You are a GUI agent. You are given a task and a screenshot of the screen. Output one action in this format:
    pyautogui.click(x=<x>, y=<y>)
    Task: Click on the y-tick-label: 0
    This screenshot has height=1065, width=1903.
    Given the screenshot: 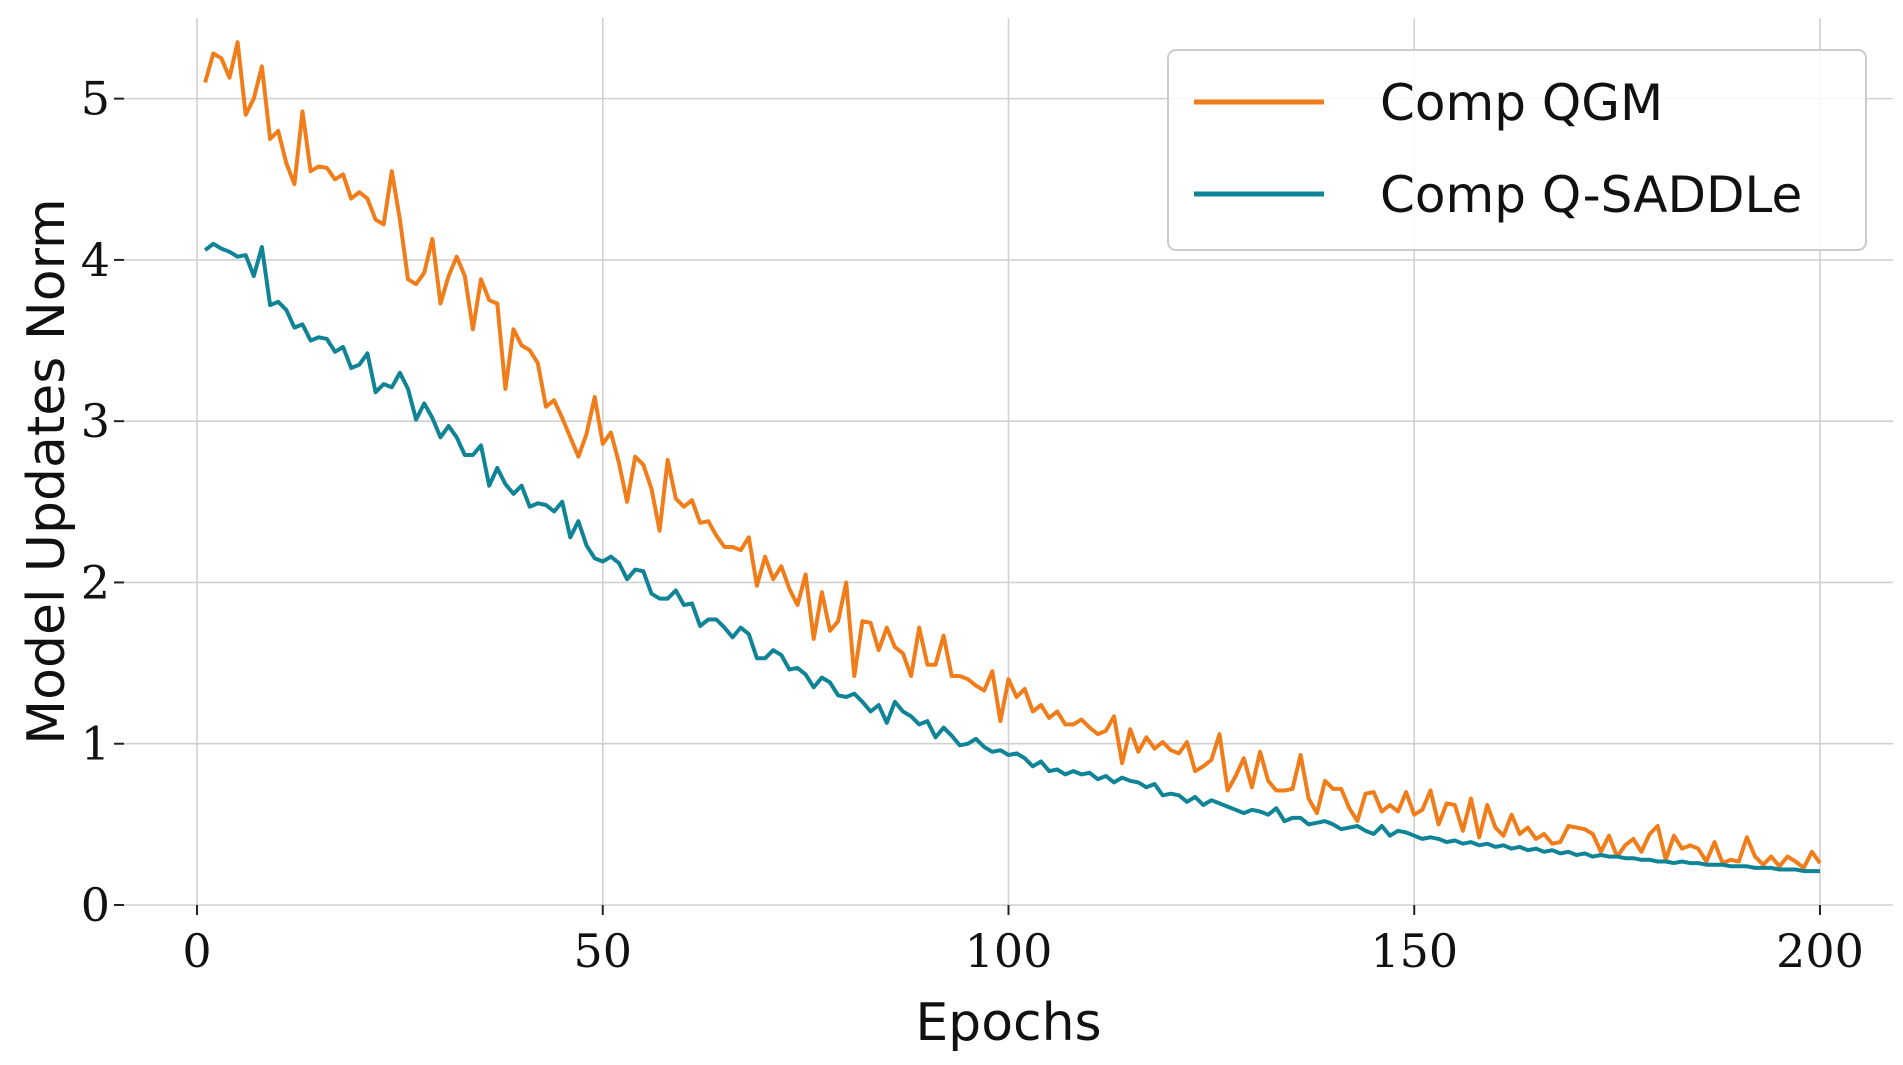 What is the action you would take?
    pyautogui.click(x=95, y=905)
    